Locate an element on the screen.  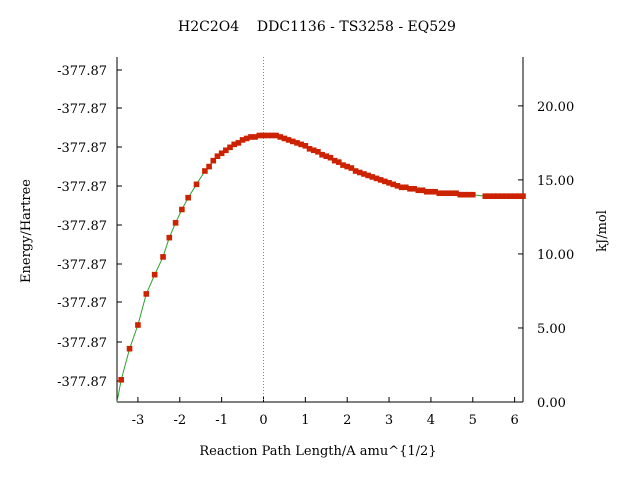
x-tick-label: -1 is located at coordinates (221, 420).